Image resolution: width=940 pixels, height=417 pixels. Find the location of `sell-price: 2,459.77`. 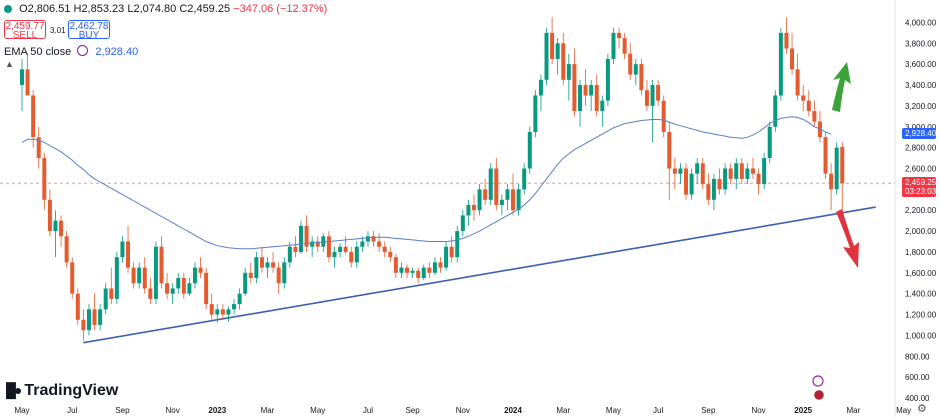

sell-price: 2,459.77 is located at coordinates (25, 26).